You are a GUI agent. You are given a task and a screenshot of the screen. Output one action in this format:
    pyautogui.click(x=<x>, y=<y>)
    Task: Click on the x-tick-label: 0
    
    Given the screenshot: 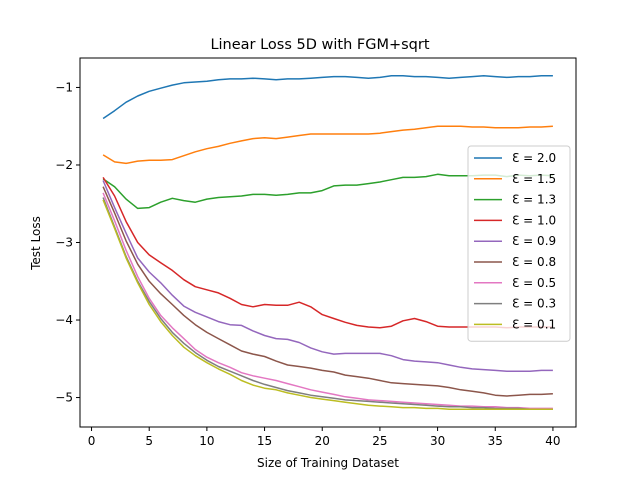 What is the action you would take?
    pyautogui.click(x=92, y=441)
    